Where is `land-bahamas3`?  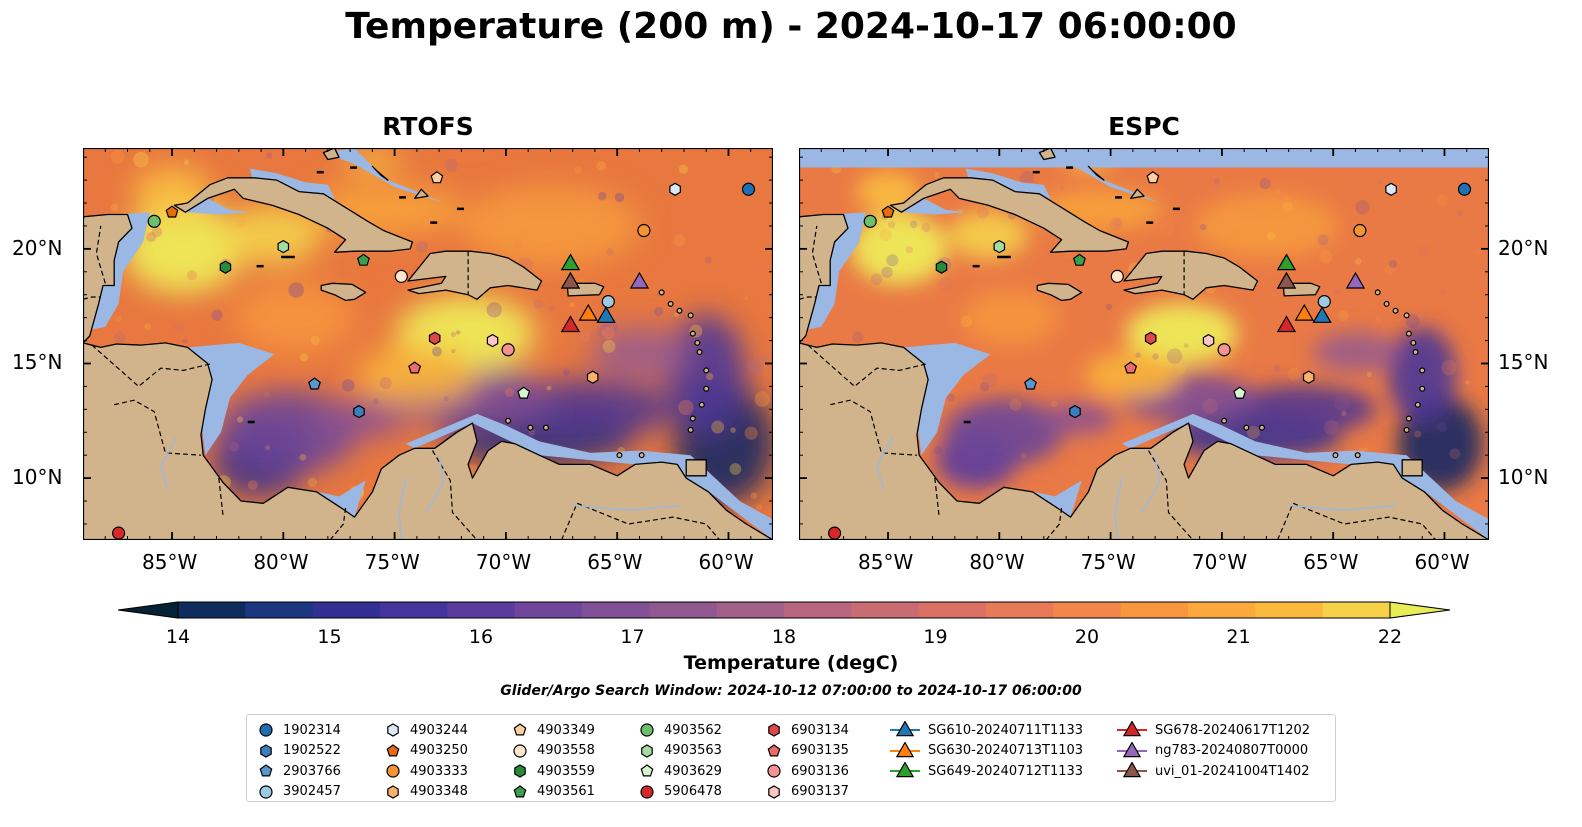
land-bahamas3 is located at coordinates (1137, 194).